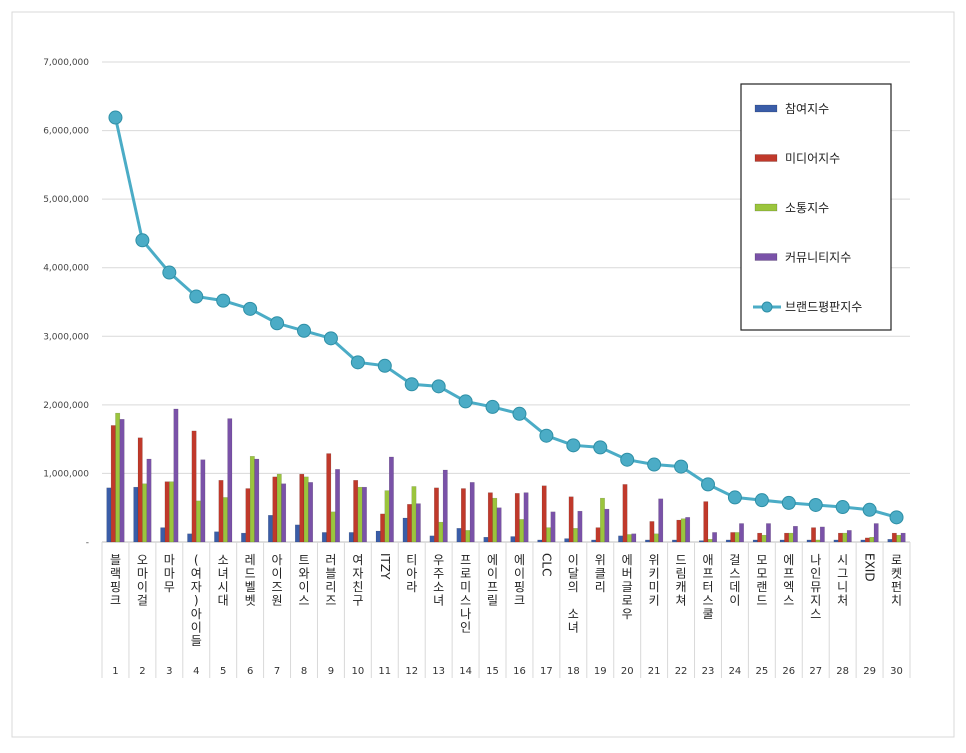 The image size is (966, 753). I want to click on y-tick-label: 3,000,000, so click(66, 337).